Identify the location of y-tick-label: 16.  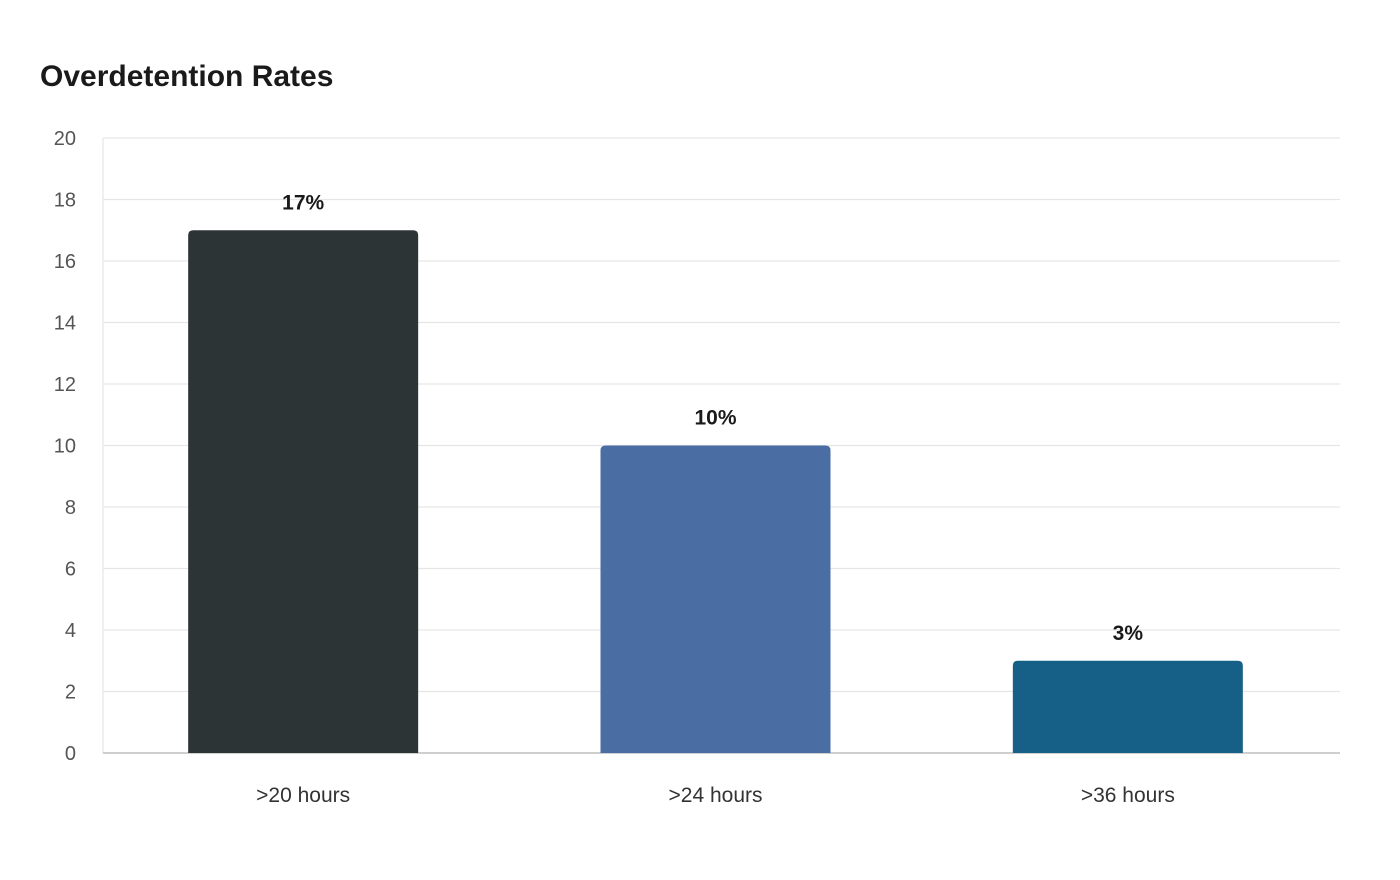
(65, 262).